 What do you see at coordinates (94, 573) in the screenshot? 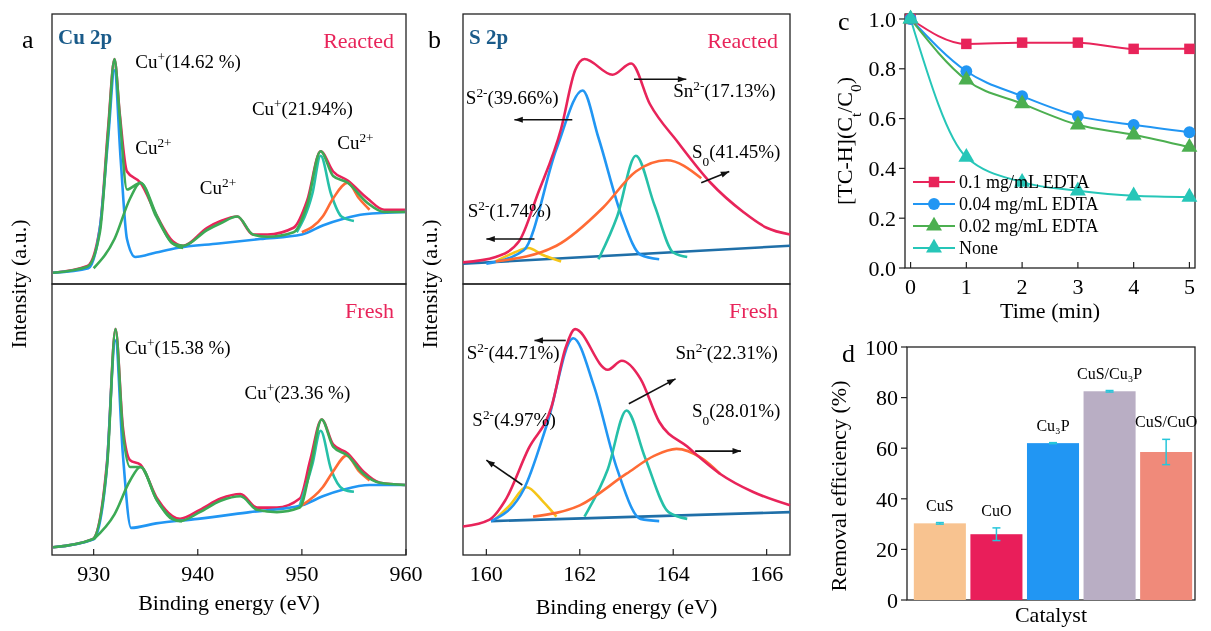
I see `x-tick-label: 930` at bounding box center [94, 573].